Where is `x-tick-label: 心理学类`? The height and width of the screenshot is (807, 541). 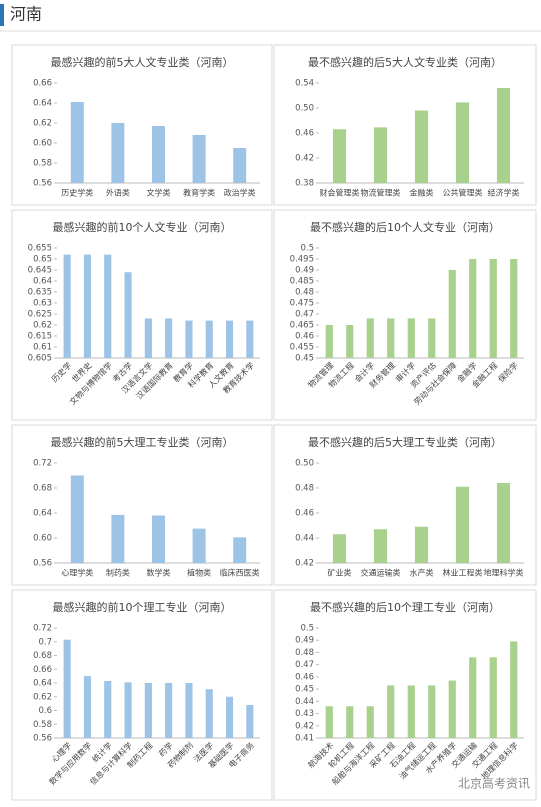
x-tick-label: 心理学类 is located at coordinates (77, 573).